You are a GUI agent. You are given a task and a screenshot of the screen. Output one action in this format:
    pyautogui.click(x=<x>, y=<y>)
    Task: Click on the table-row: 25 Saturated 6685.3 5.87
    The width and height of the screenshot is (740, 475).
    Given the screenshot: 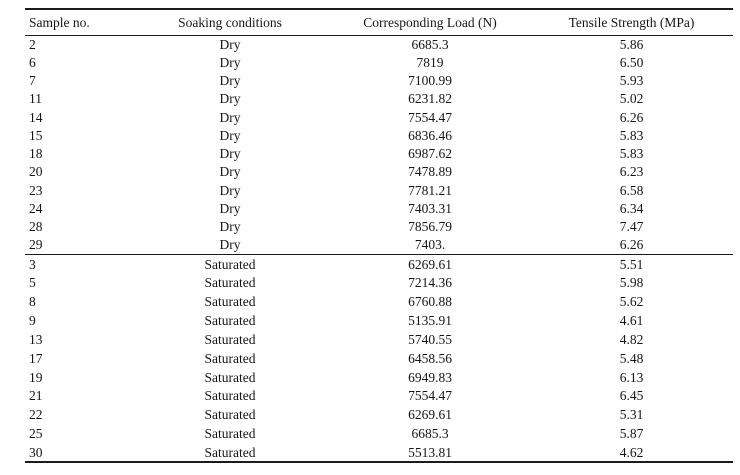 What is the action you would take?
    pyautogui.click(x=379, y=434)
    